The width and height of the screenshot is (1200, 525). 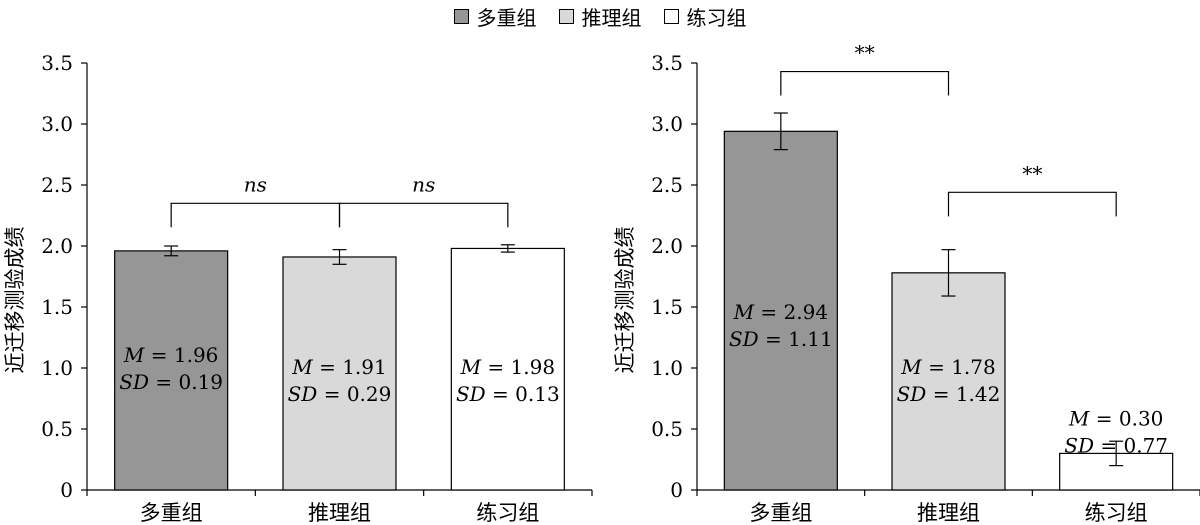 I want to click on sd-annotation: SD = 0.77, so click(x=1116, y=445).